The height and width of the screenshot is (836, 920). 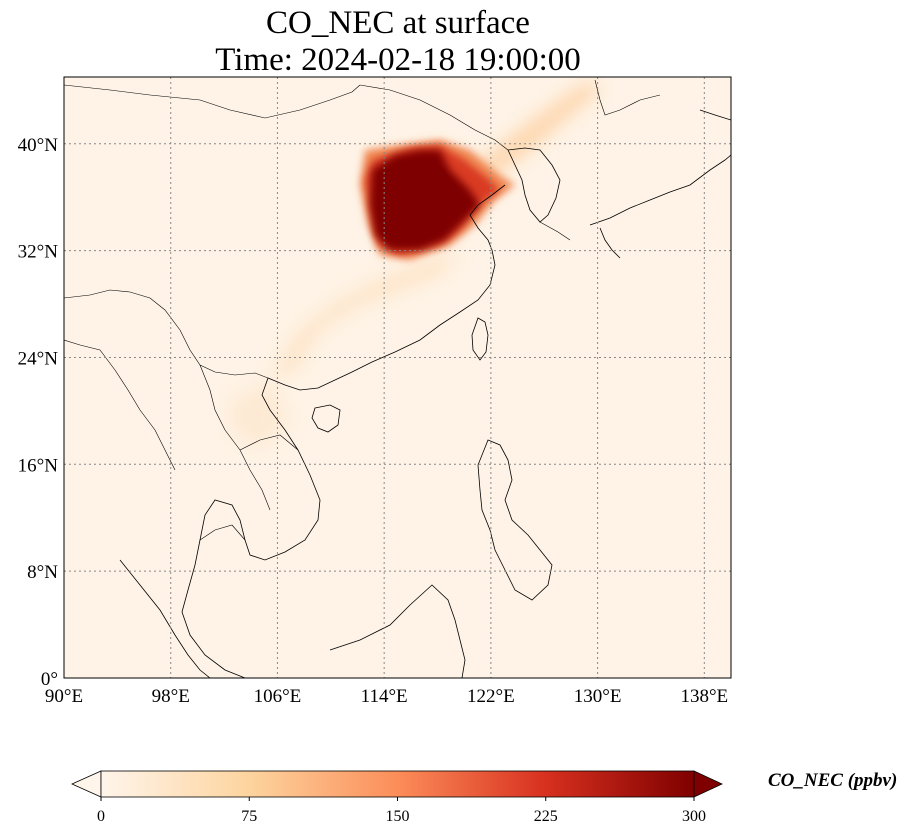 What do you see at coordinates (398, 60) in the screenshot?
I see `map-subtitle-time: Time: 2024-02-18 19:00:00` at bounding box center [398, 60].